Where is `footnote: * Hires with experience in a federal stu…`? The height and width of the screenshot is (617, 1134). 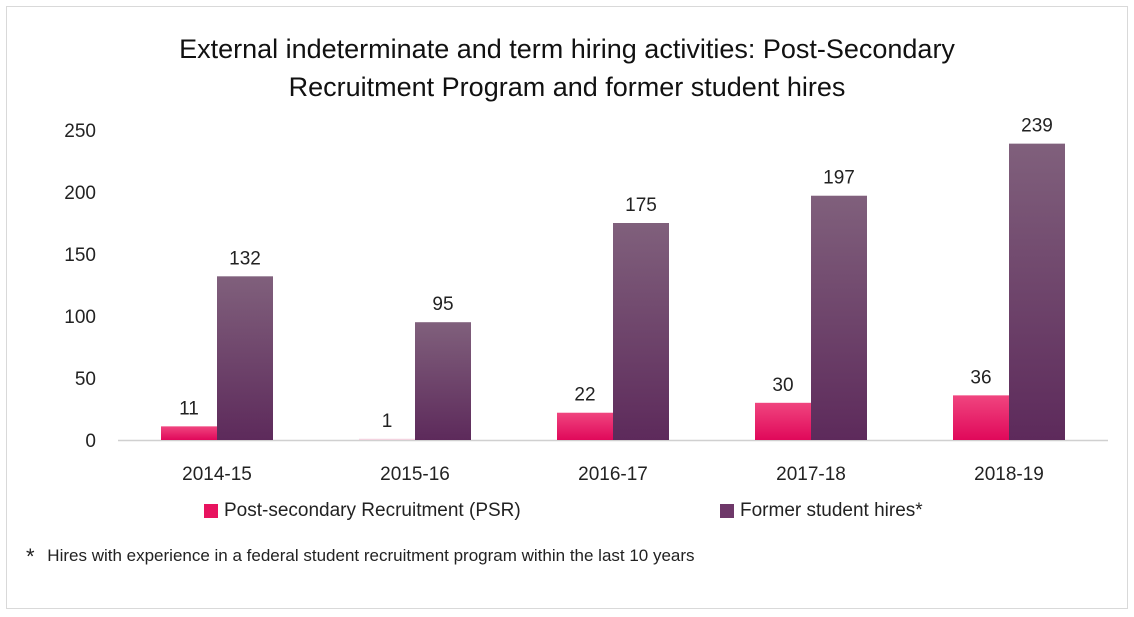
footnote: * Hires with experience in a federal stu… is located at coordinates (360, 557).